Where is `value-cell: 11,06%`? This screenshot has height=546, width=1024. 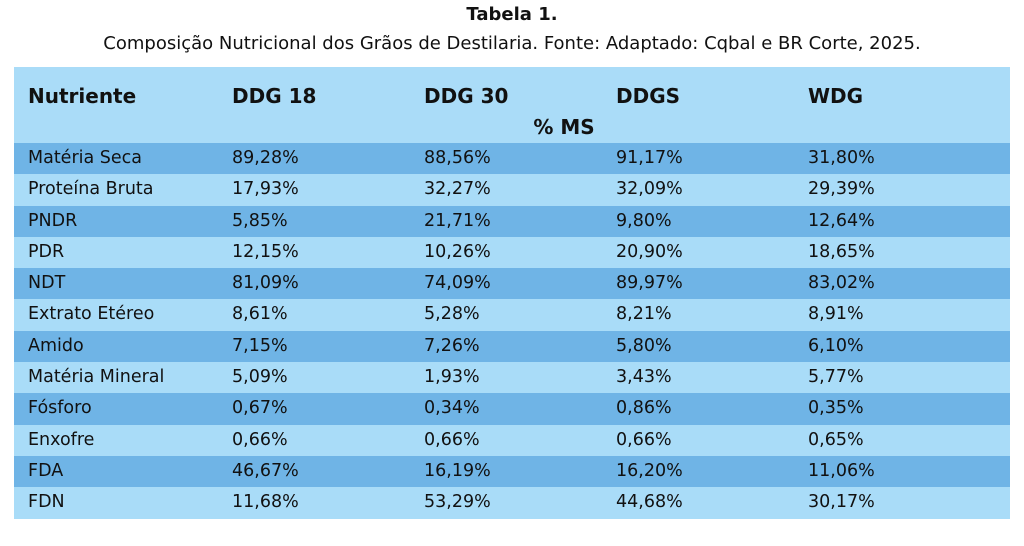 value-cell: 11,06% is located at coordinates (841, 470).